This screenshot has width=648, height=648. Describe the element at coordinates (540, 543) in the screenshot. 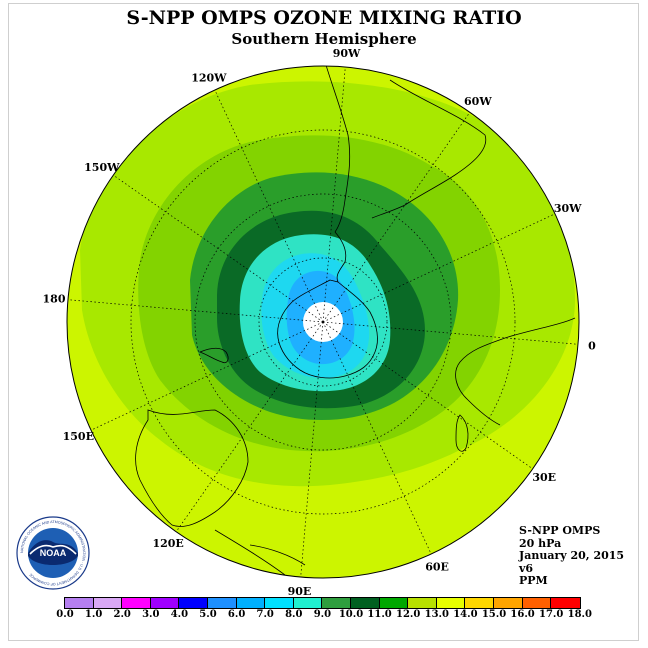

I see `info-pressure-level: 20 hPa` at that location.